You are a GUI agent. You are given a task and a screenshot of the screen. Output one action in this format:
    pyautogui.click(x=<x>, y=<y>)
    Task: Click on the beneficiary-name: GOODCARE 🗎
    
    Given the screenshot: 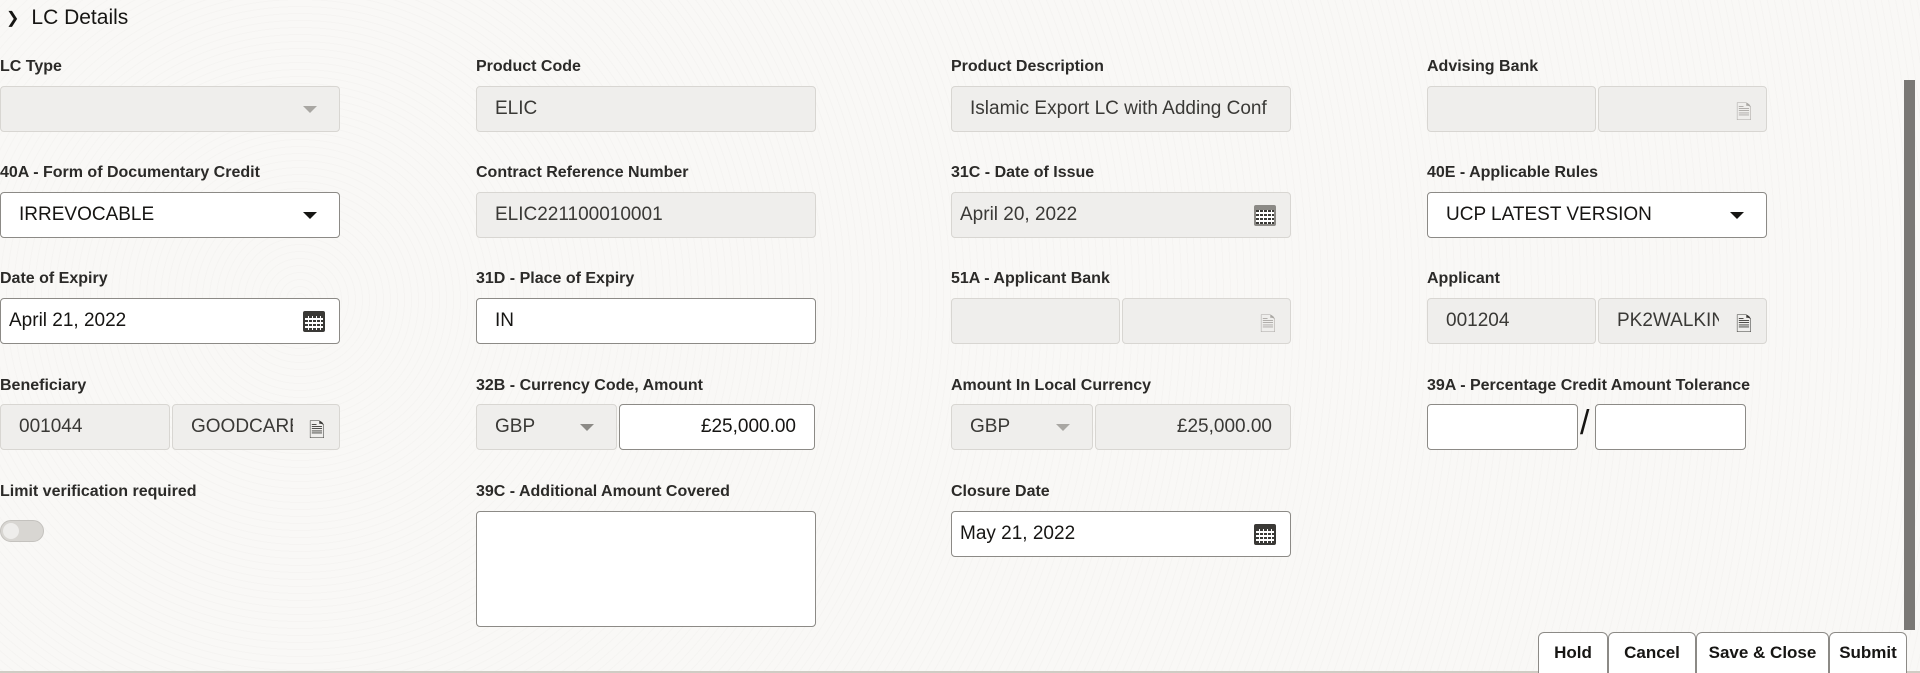 What is the action you would take?
    pyautogui.click(x=256, y=427)
    